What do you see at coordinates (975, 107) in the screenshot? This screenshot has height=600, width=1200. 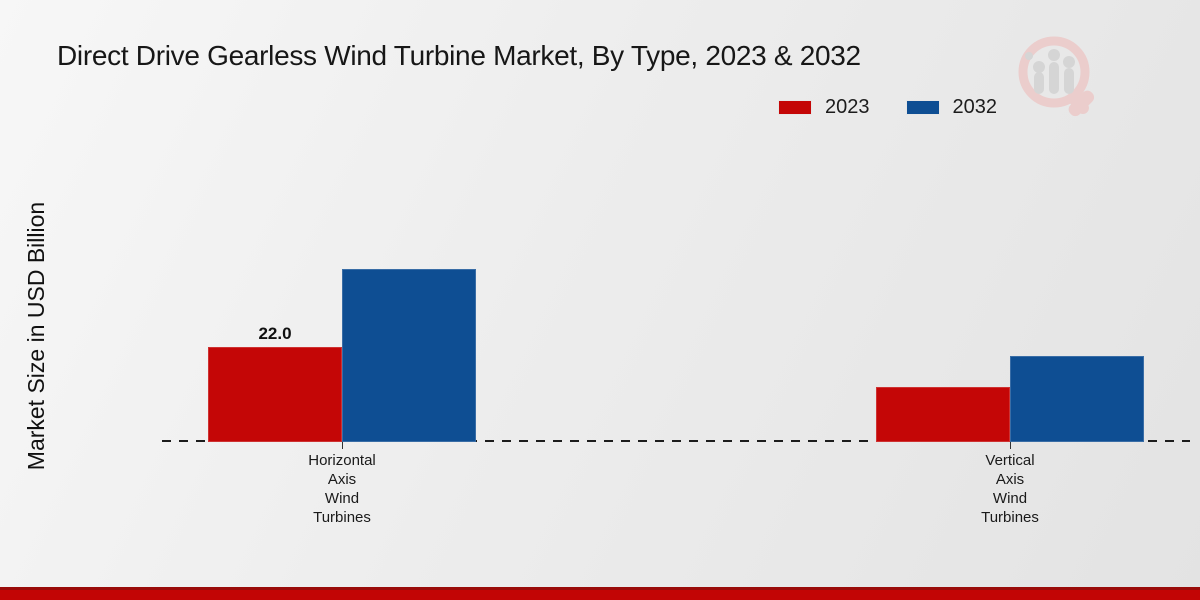 I see `legend-label: 2032` at bounding box center [975, 107].